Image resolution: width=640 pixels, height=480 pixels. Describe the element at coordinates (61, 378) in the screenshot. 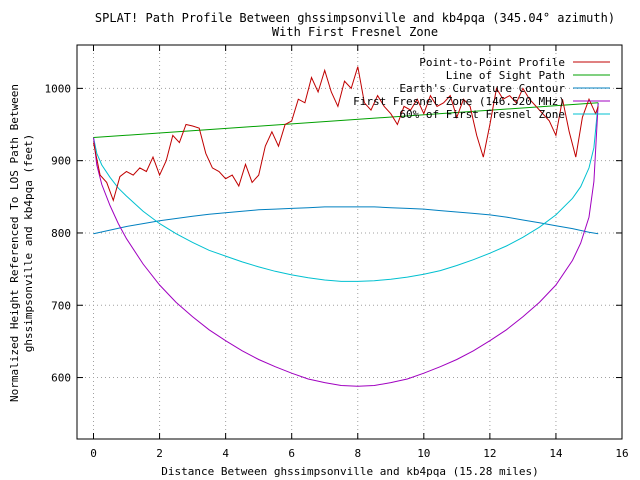

I see `y-tick-label: 600` at that location.